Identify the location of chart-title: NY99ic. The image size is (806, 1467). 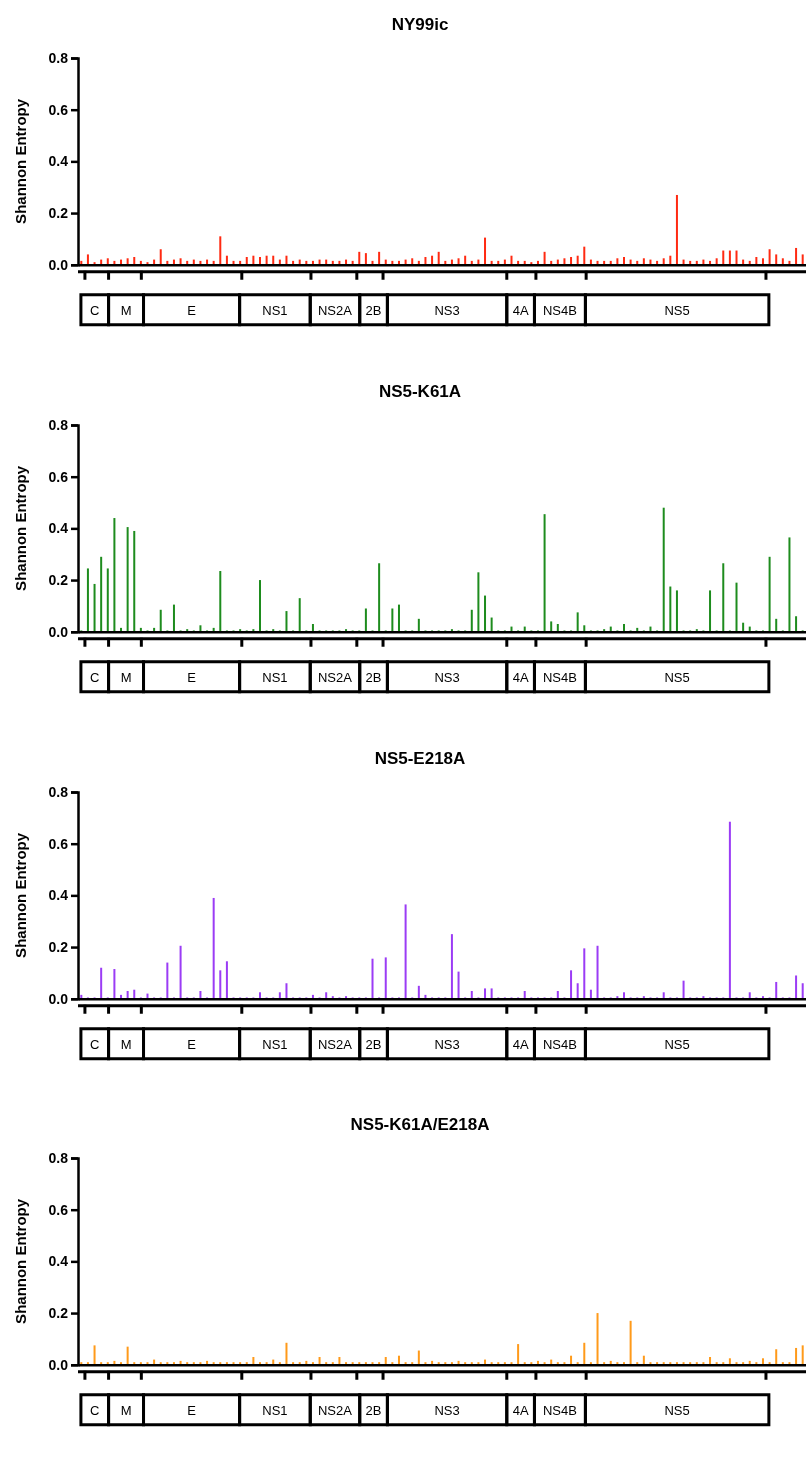
(420, 24).